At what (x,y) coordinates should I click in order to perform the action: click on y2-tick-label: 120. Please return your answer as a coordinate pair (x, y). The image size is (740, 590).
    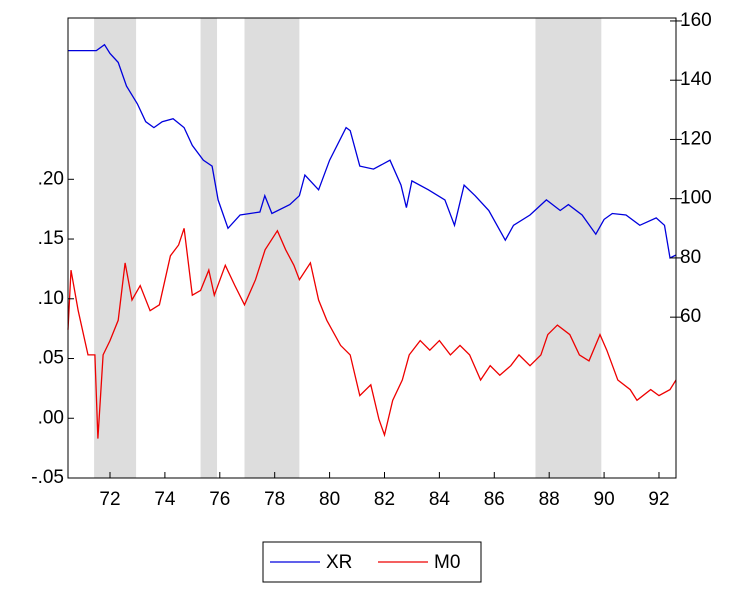
    Looking at the image, I should click on (696, 138).